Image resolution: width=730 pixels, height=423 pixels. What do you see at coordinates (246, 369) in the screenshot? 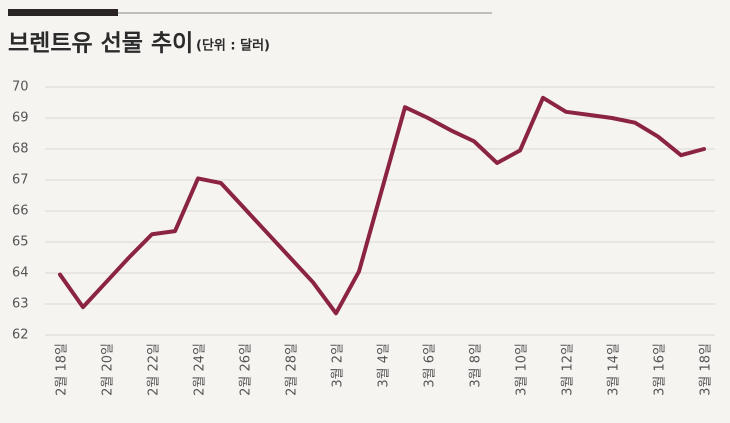
I see `x-tick-label: 2월 26일` at bounding box center [246, 369].